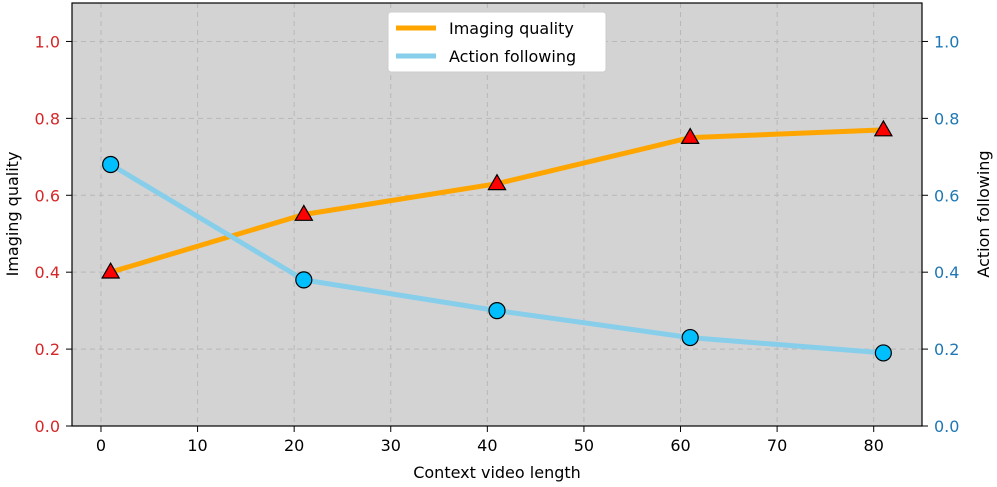 The width and height of the screenshot is (997, 487). Describe the element at coordinates (101, 445) in the screenshot. I see `x-tick-label: 0` at that location.